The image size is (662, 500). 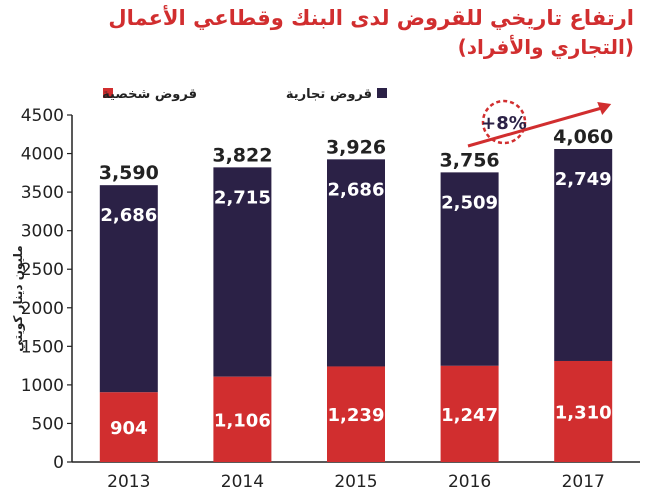 What do you see at coordinates (583, 482) in the screenshot?
I see `x-tick-label: 2017` at bounding box center [583, 482].